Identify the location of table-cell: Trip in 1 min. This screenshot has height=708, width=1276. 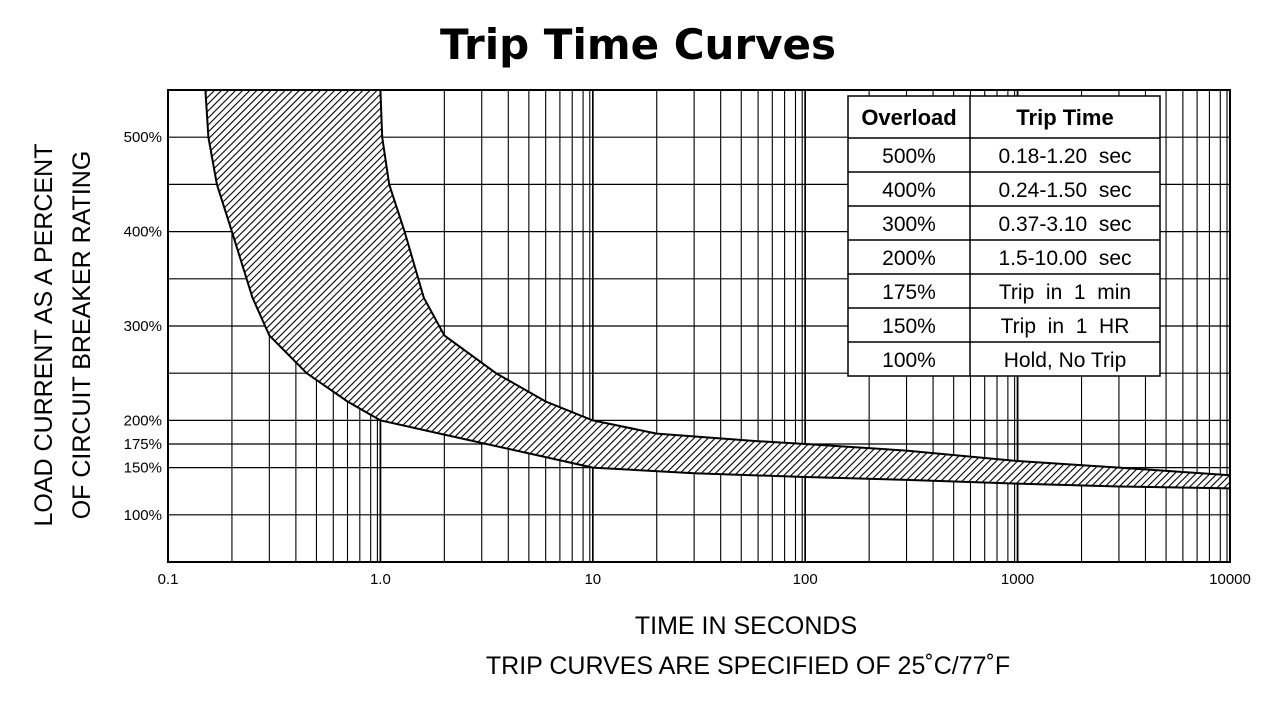
(1065, 292).